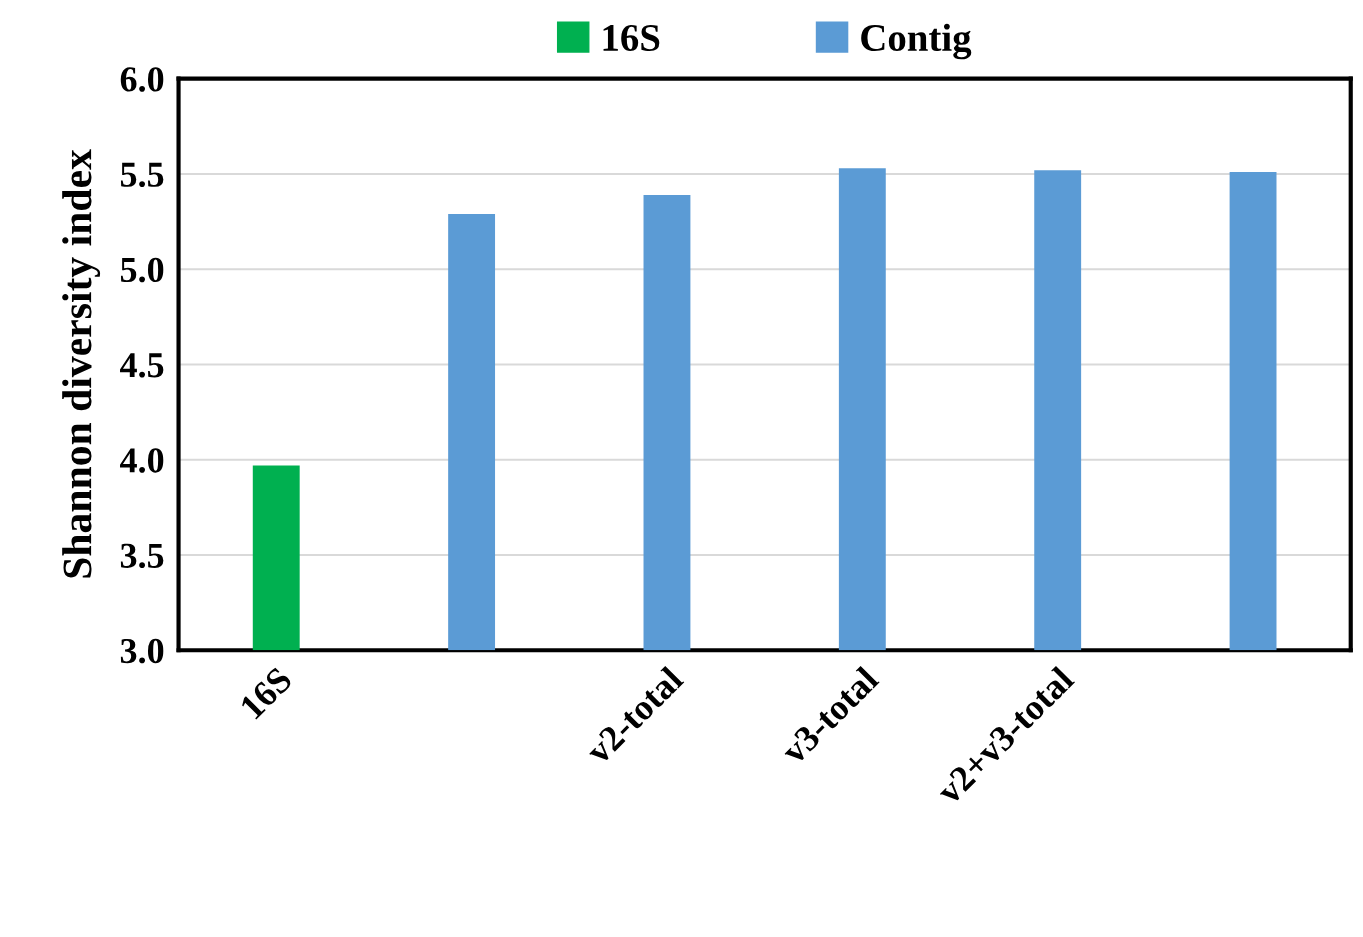  What do you see at coordinates (142, 175) in the screenshot?
I see `y-tick-label: 5.5` at bounding box center [142, 175].